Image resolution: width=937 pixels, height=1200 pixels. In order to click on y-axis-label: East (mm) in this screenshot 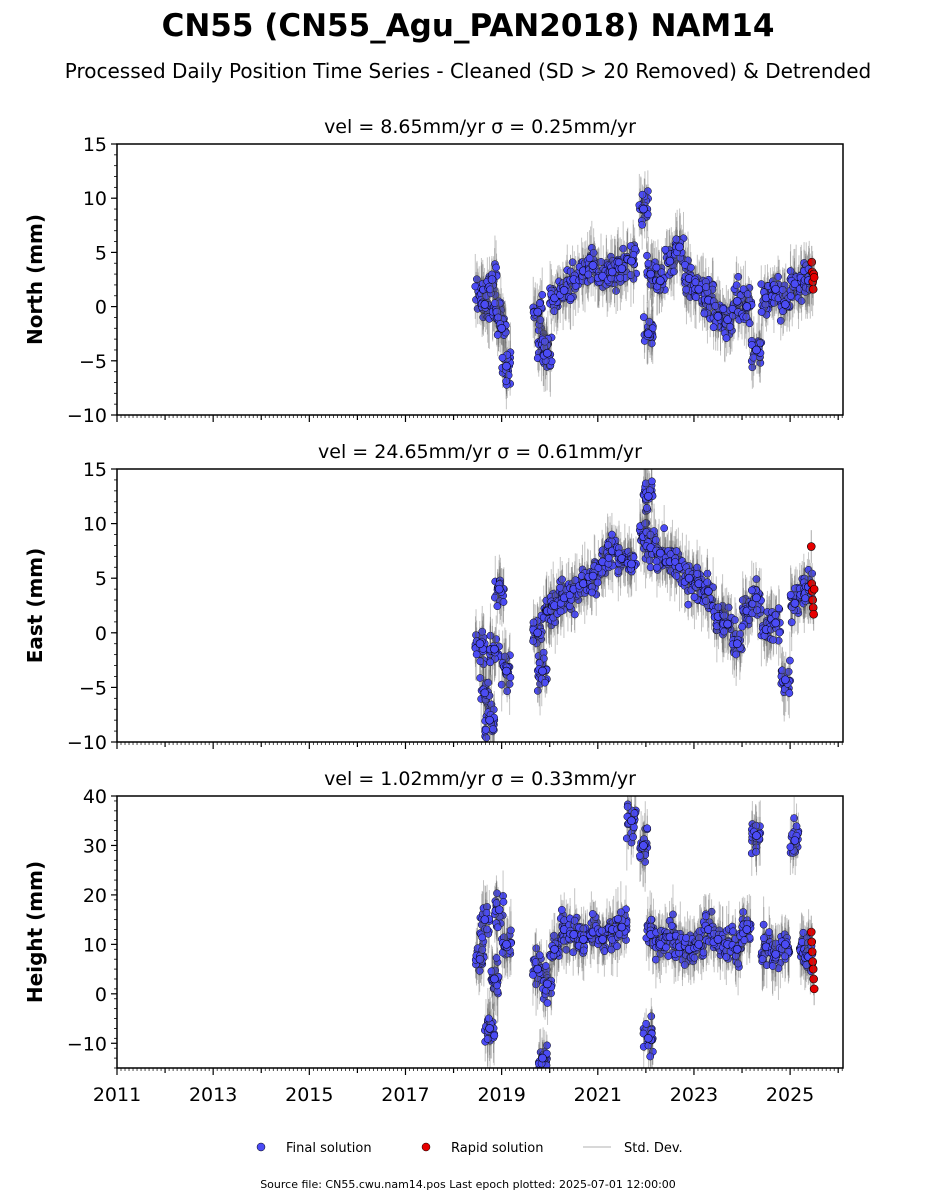, I will do `click(35, 606)`.